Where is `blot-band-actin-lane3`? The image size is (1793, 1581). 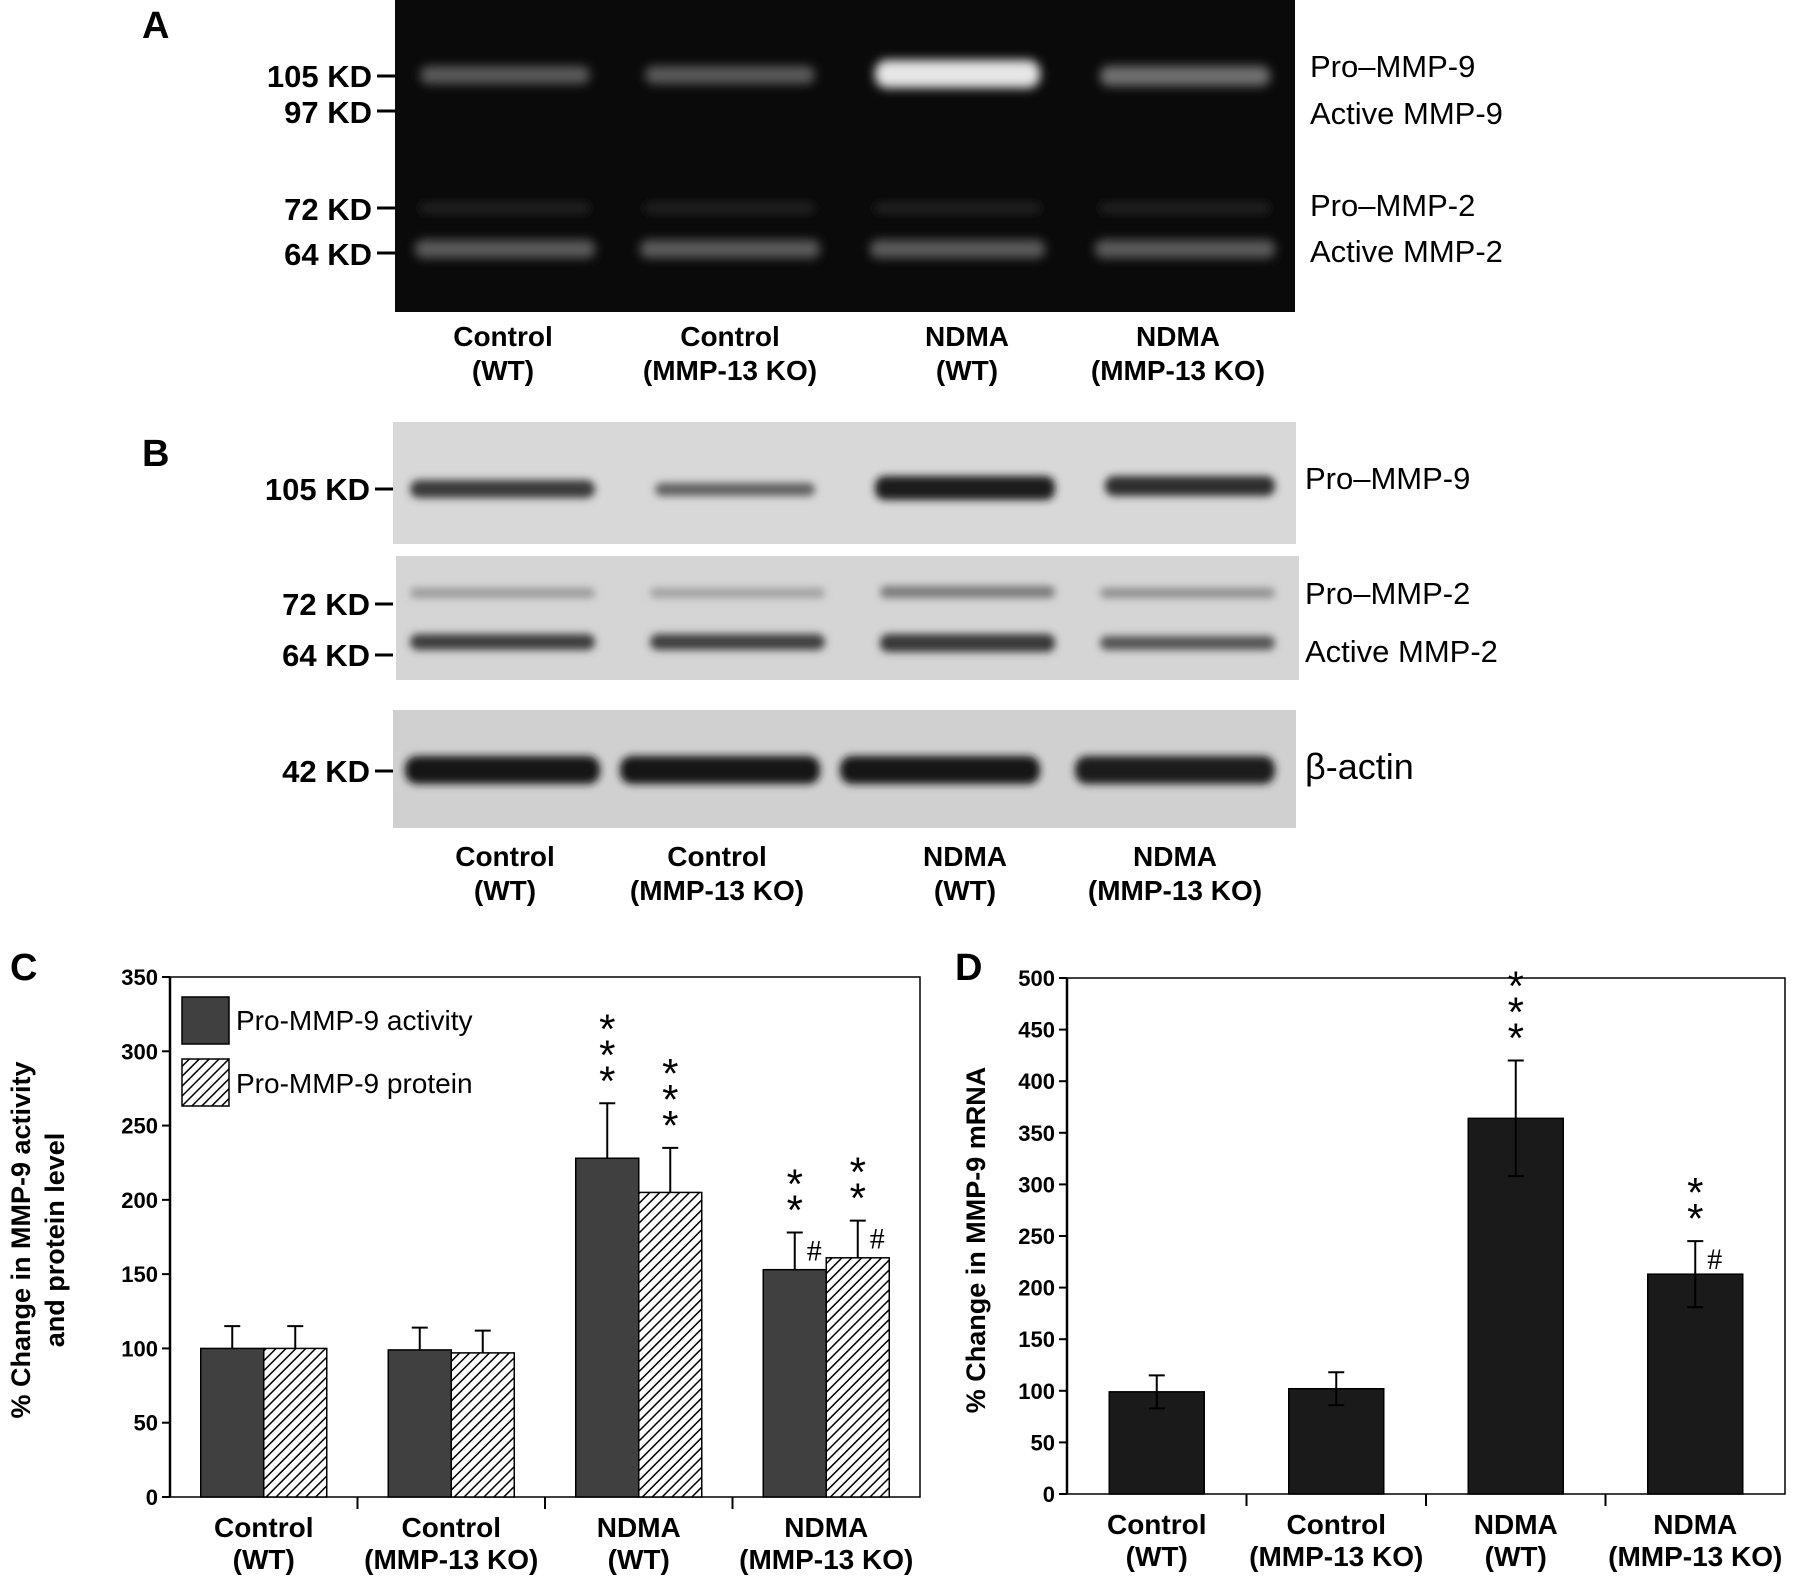 blot-band-actin-lane3 is located at coordinates (940, 770).